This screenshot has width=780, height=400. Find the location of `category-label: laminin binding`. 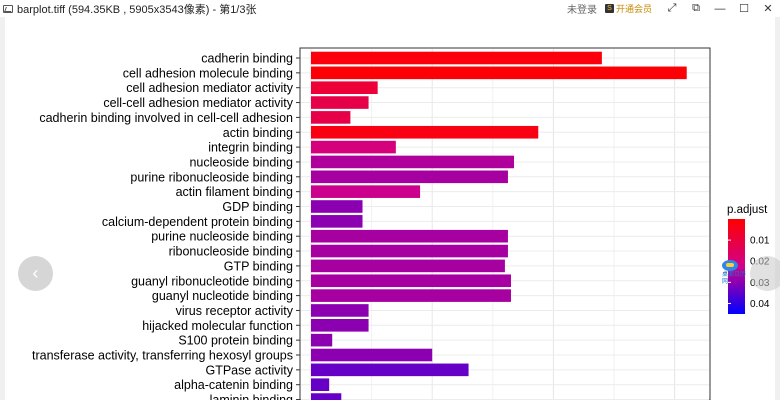

category-label: laminin binding is located at coordinates (251, 396).